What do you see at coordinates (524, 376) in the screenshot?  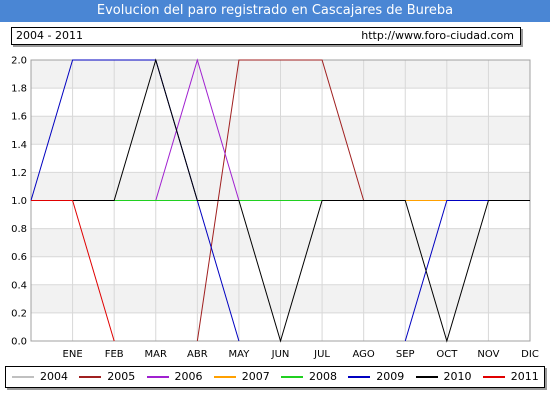 I see `legend-label: 2011` at bounding box center [524, 376].